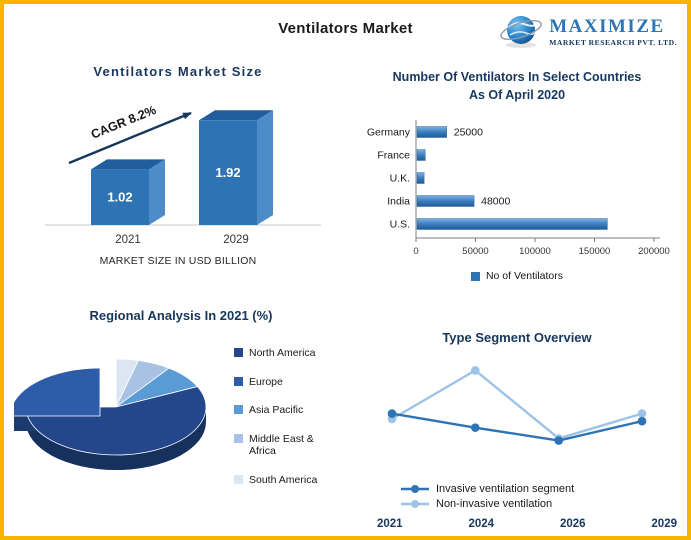 Image resolution: width=691 pixels, height=540 pixels. I want to click on legend-label: Middle East & Africa, so click(281, 445).